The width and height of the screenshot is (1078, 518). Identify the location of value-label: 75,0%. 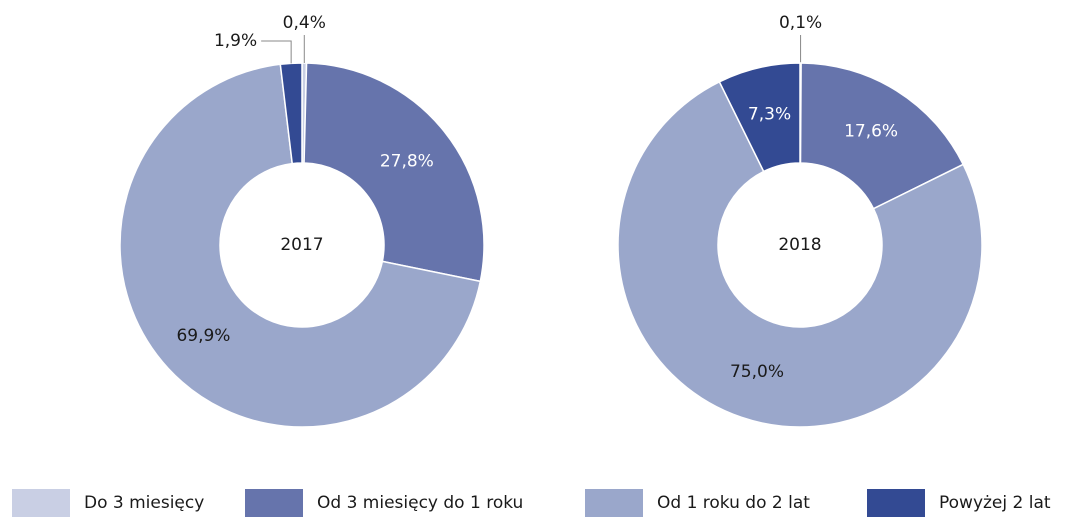
(757, 372).